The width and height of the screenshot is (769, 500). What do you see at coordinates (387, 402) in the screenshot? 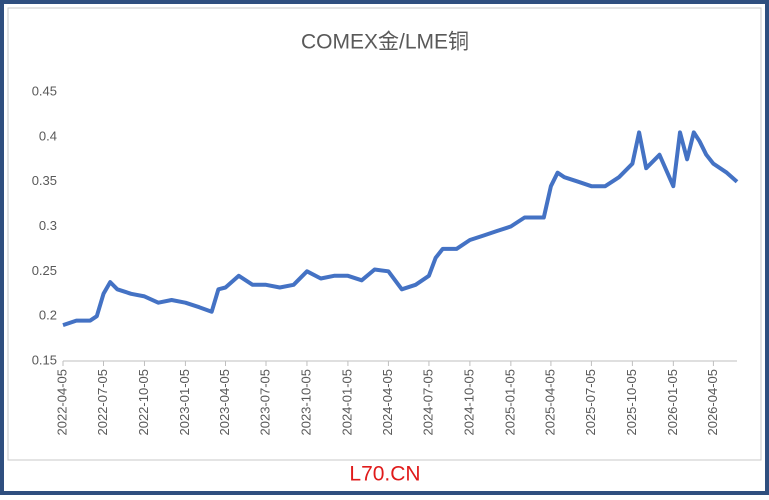
I see `x-tick-label: 2024-04-05` at bounding box center [387, 402].